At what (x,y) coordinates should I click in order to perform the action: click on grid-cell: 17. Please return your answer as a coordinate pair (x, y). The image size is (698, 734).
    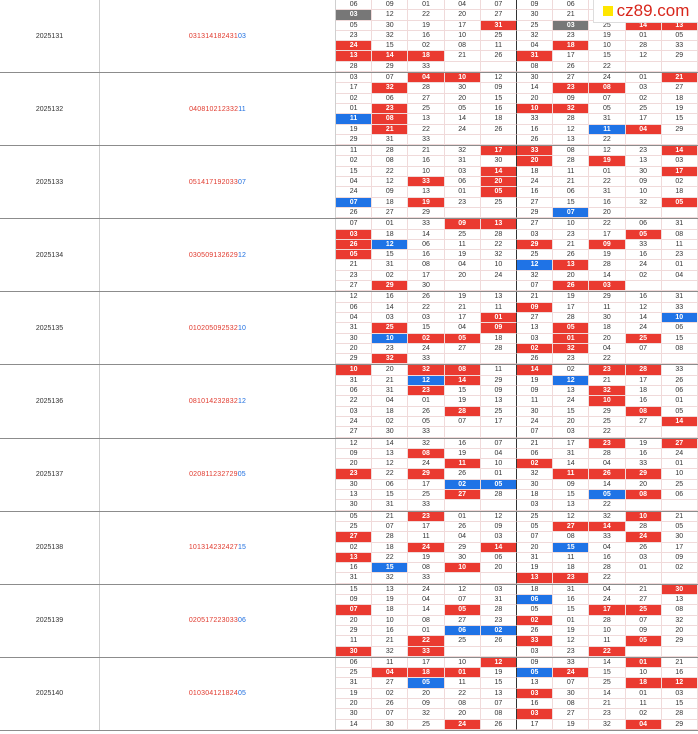
    Looking at the image, I should click on (498, 151).